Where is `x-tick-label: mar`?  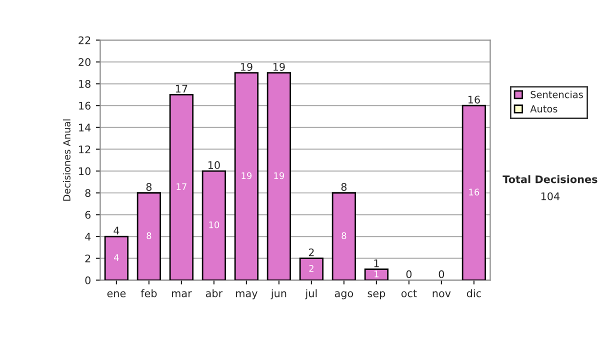 x-tick-label: mar is located at coordinates (182, 294).